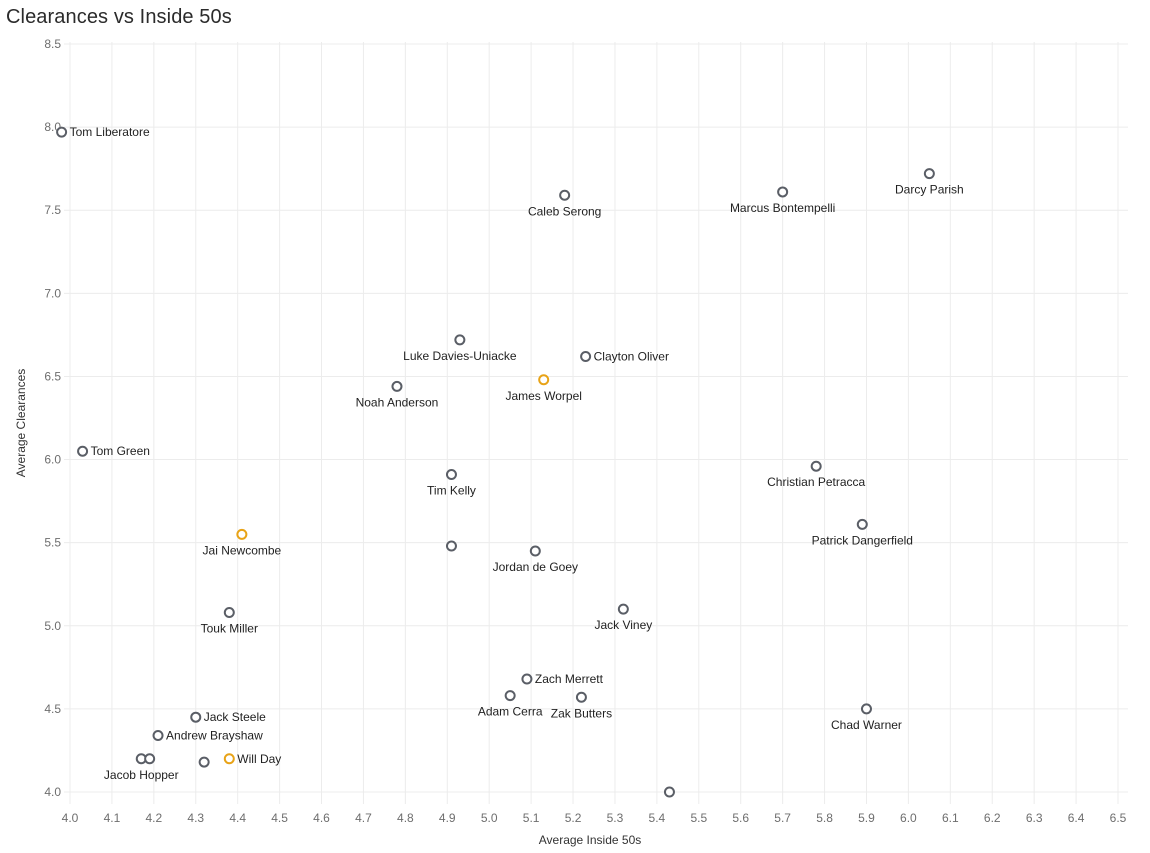 The width and height of the screenshot is (1150, 853). Describe the element at coordinates (52, 376) in the screenshot. I see `y-tick-label: 6.5` at that location.